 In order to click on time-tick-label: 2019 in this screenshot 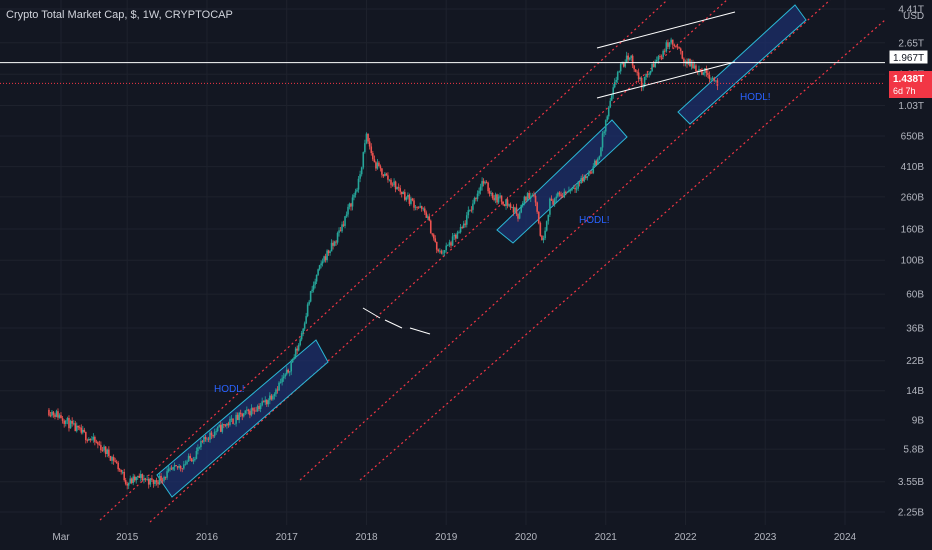, I will do `click(446, 537)`.